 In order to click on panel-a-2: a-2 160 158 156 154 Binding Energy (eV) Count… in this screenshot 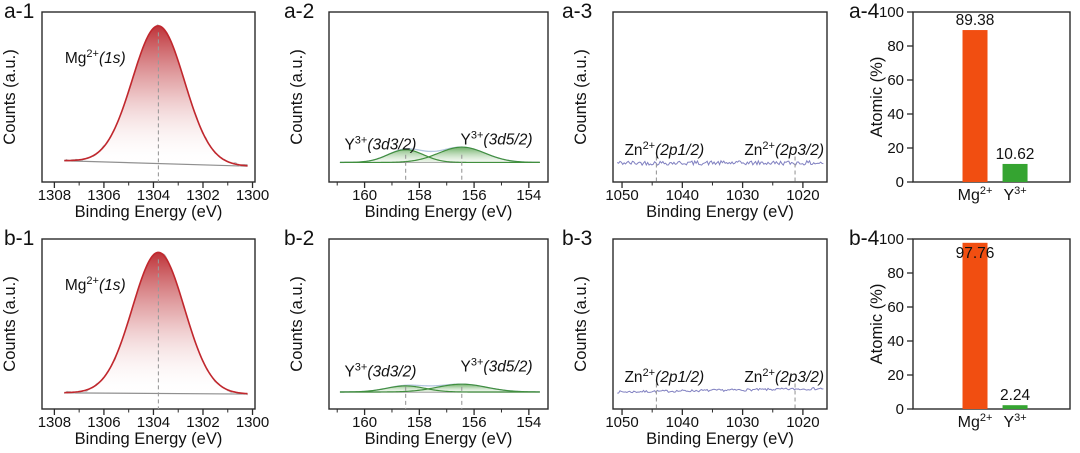, I will do `click(411, 113)`.